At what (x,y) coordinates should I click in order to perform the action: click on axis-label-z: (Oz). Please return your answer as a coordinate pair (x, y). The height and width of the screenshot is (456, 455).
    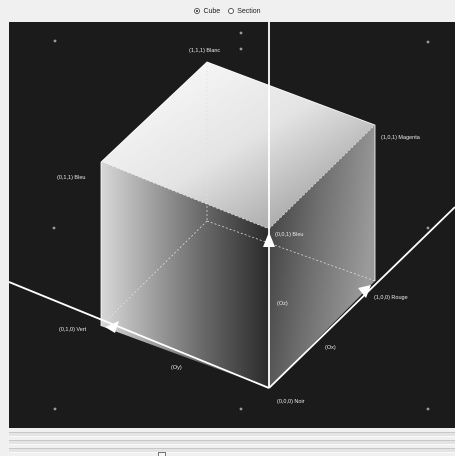
    Looking at the image, I should click on (282, 304).